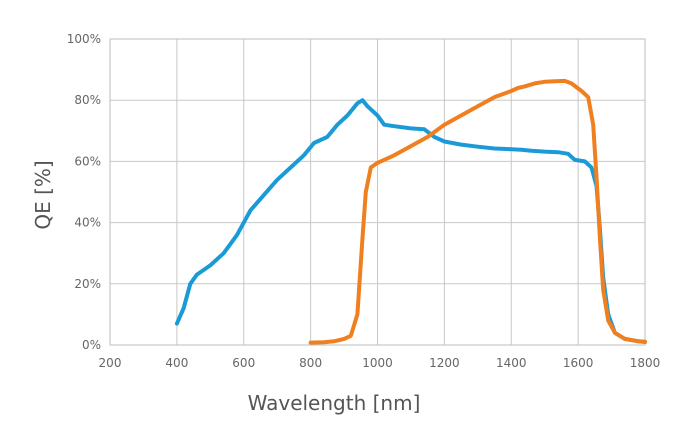  What do you see at coordinates (87, 100) in the screenshot?
I see `y-tick-label: 80%` at bounding box center [87, 100].